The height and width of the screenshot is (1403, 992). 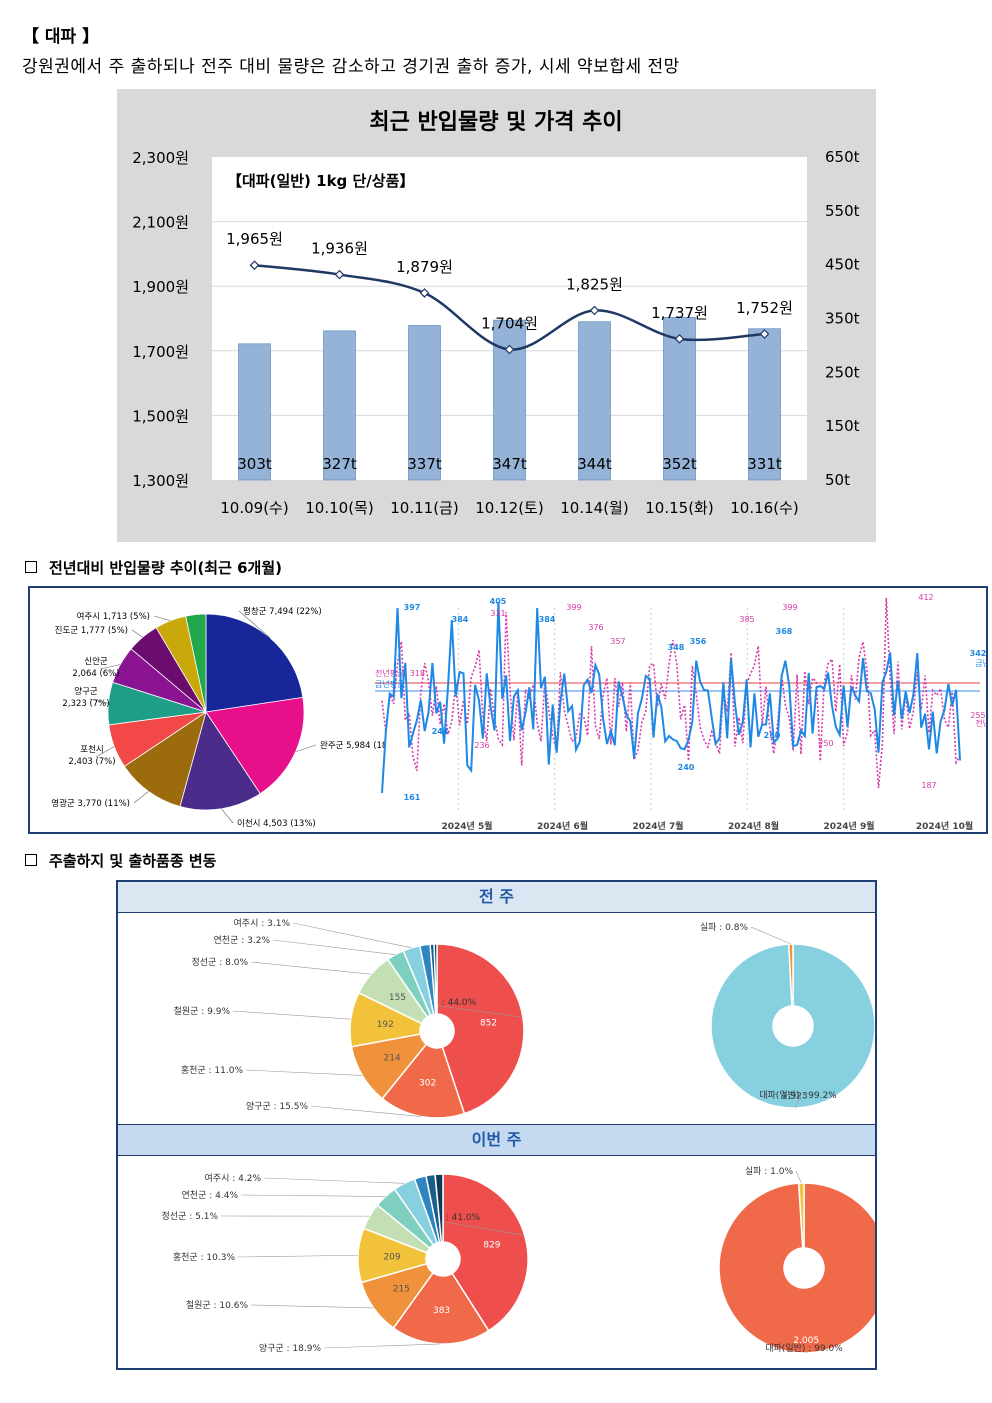 What do you see at coordinates (497, 613) in the screenshot?
I see `prev-point-label: 331` at bounding box center [497, 613].